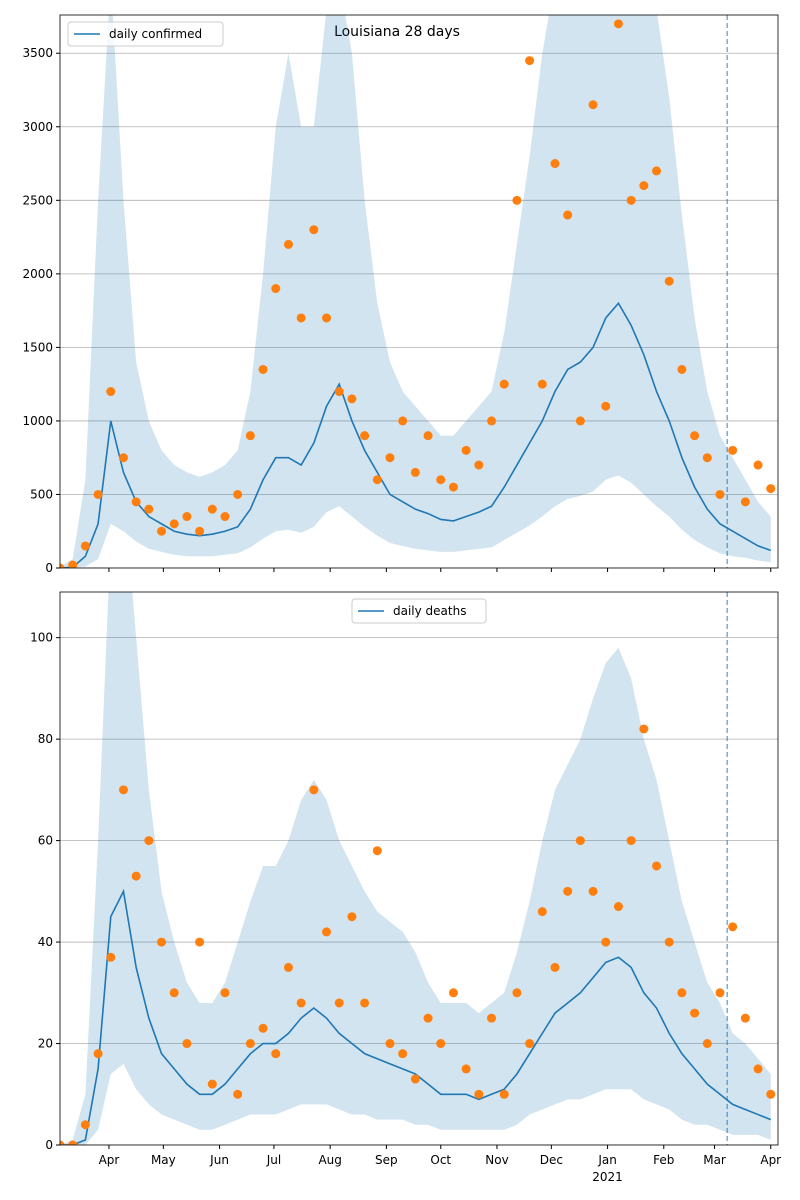 The width and height of the screenshot is (800, 1200). Describe the element at coordinates (496, 1160) in the screenshot. I see `x-tick-label: Nov` at that location.